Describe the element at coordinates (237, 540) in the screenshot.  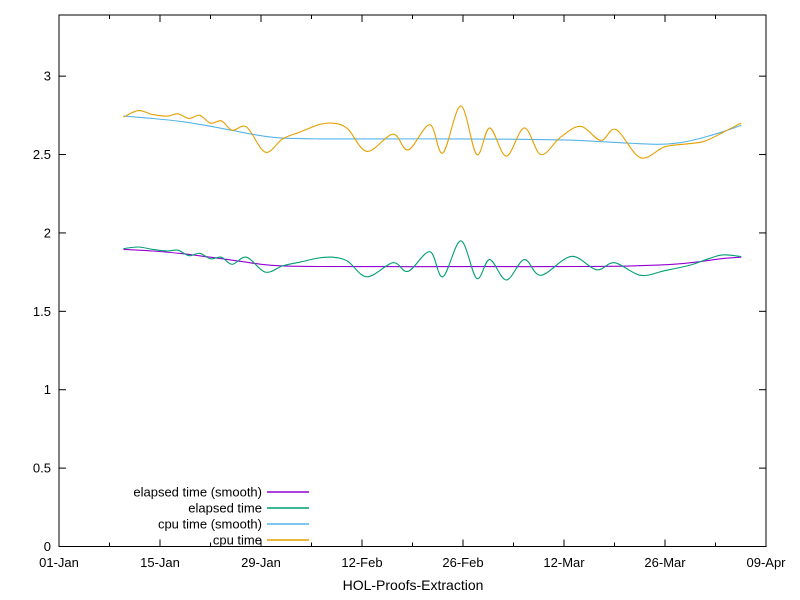
I see `legend-label: cpu time` at that location.